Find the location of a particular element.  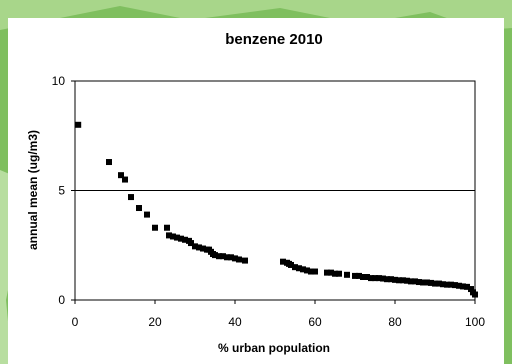

x-tick-label: 100 is located at coordinates (475, 322).